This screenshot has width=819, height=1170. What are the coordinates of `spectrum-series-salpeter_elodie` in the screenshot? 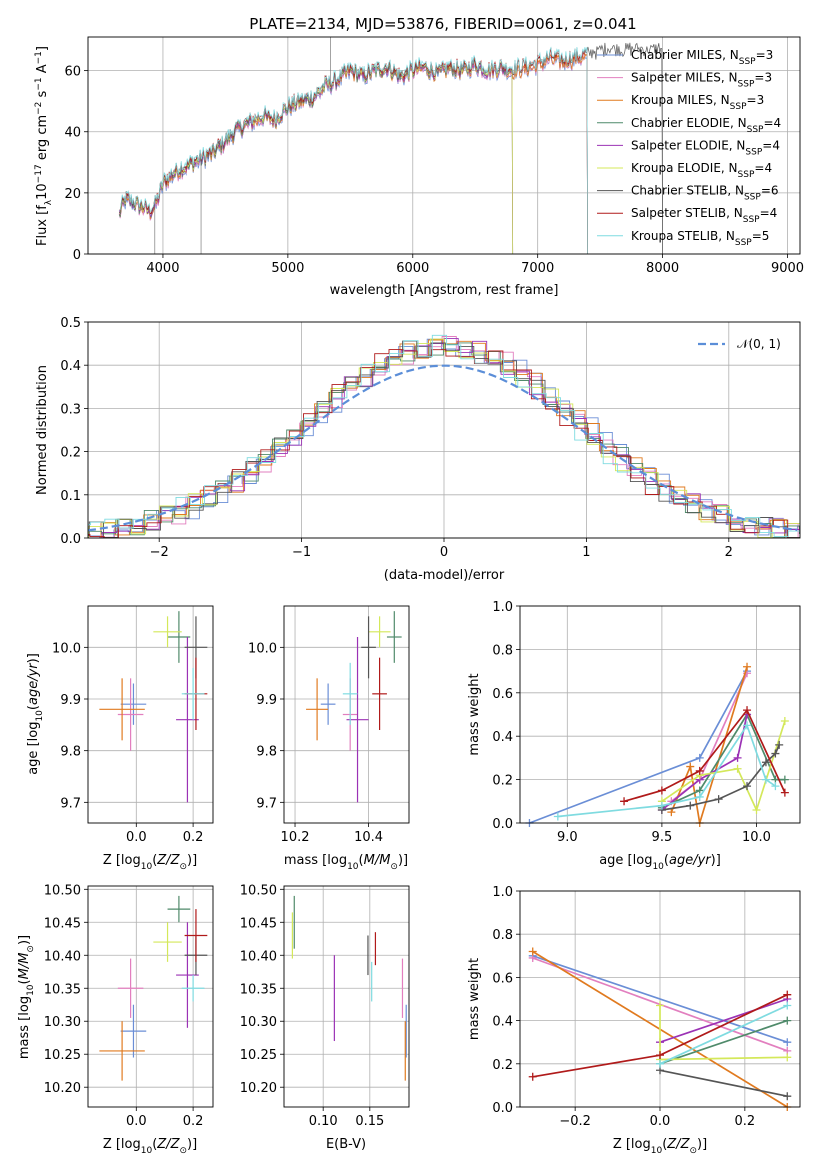 It's located at (316, 156).